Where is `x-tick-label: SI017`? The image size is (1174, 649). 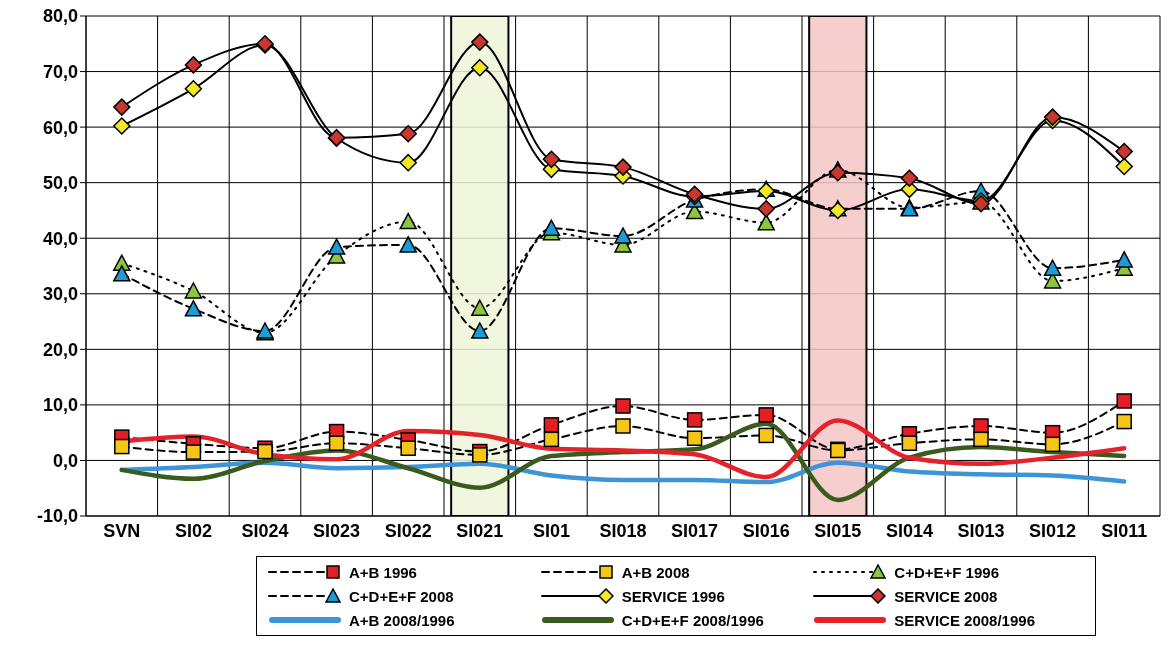 x-tick-label: SI017 is located at coordinates (695, 530).